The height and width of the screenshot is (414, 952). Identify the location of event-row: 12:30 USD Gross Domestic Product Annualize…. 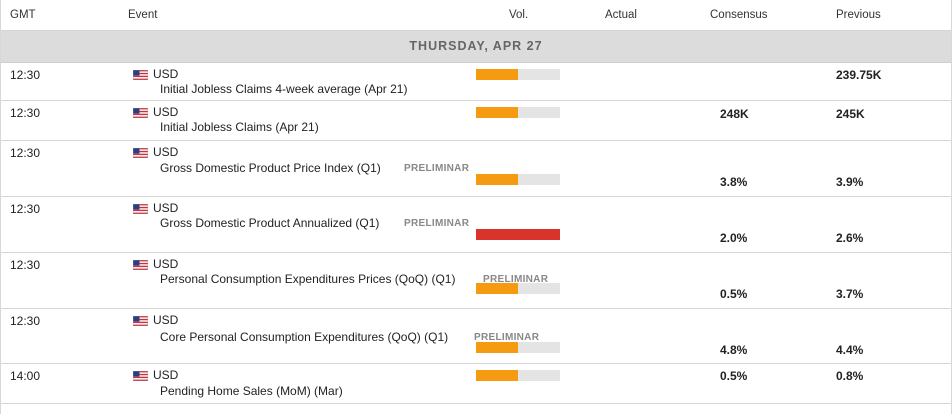
(476, 225).